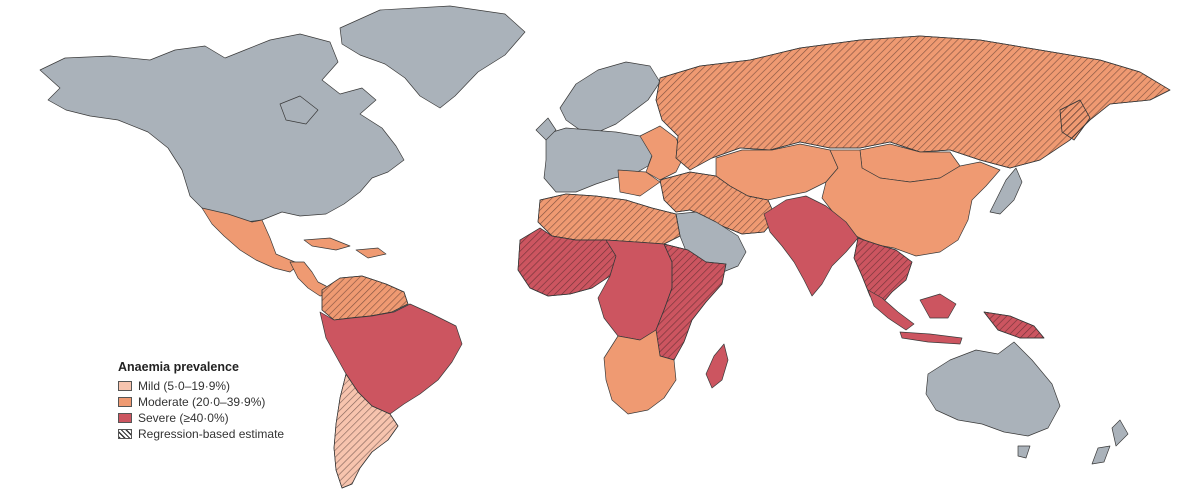  Describe the element at coordinates (184, 386) in the screenshot. I see `legend-label-mild: Mild (5·0–19·9%)` at that location.